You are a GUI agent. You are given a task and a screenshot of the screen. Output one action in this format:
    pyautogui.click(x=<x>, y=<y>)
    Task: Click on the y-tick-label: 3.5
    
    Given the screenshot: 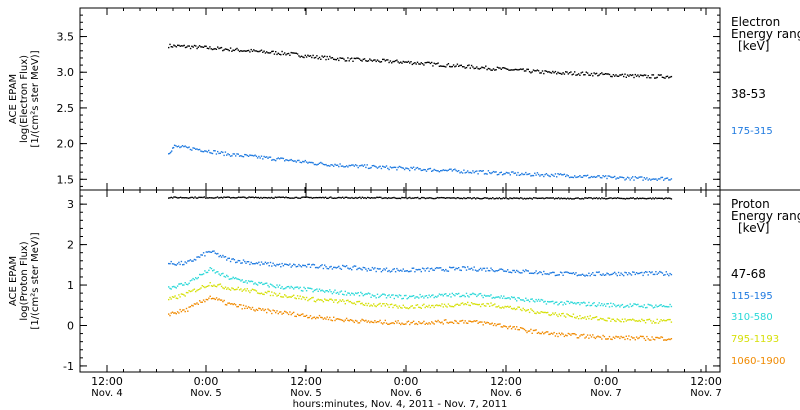 What is the action you would take?
    pyautogui.click(x=66, y=37)
    